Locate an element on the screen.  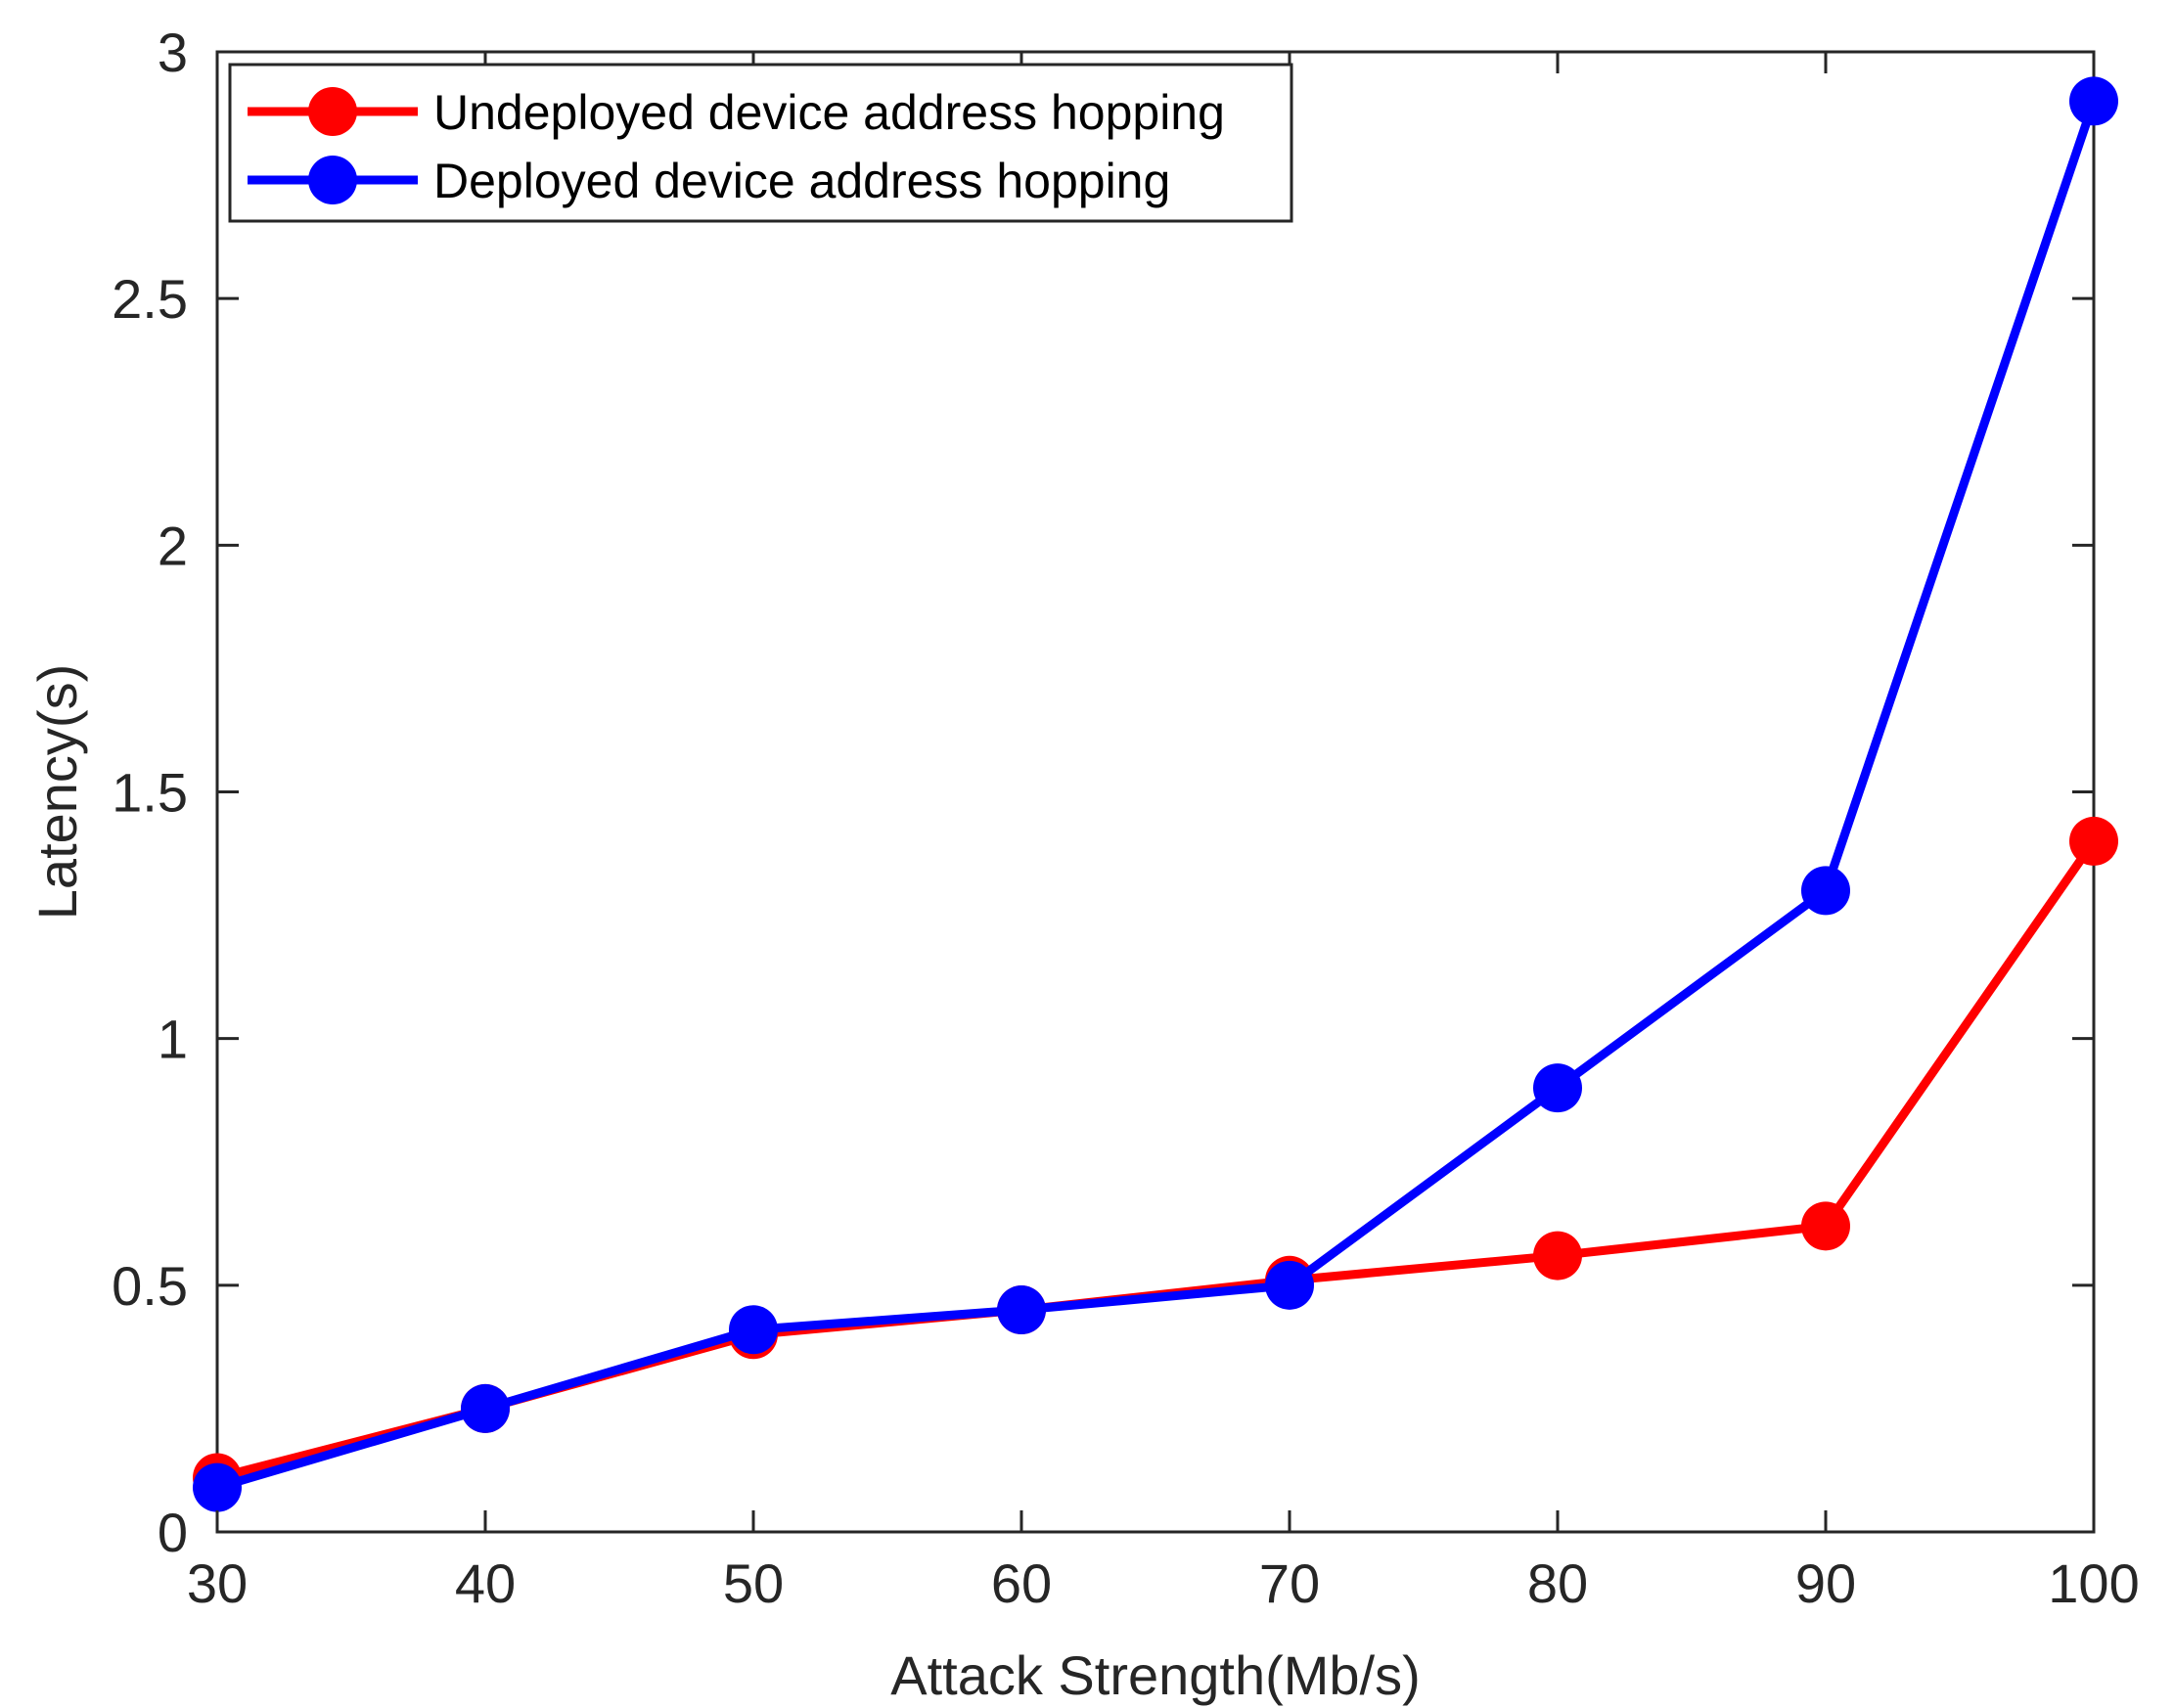
legend-entry: Undeployed device address hopping is located at coordinates (736, 112).